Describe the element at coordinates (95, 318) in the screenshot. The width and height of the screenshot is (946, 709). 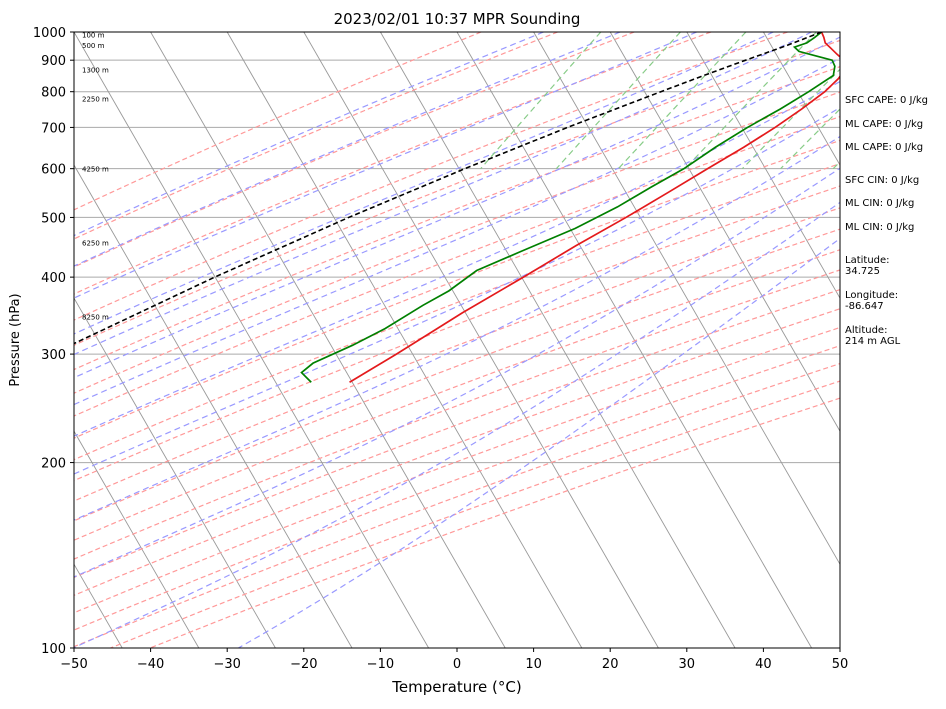
I see `height-label: 8250 m` at that location.